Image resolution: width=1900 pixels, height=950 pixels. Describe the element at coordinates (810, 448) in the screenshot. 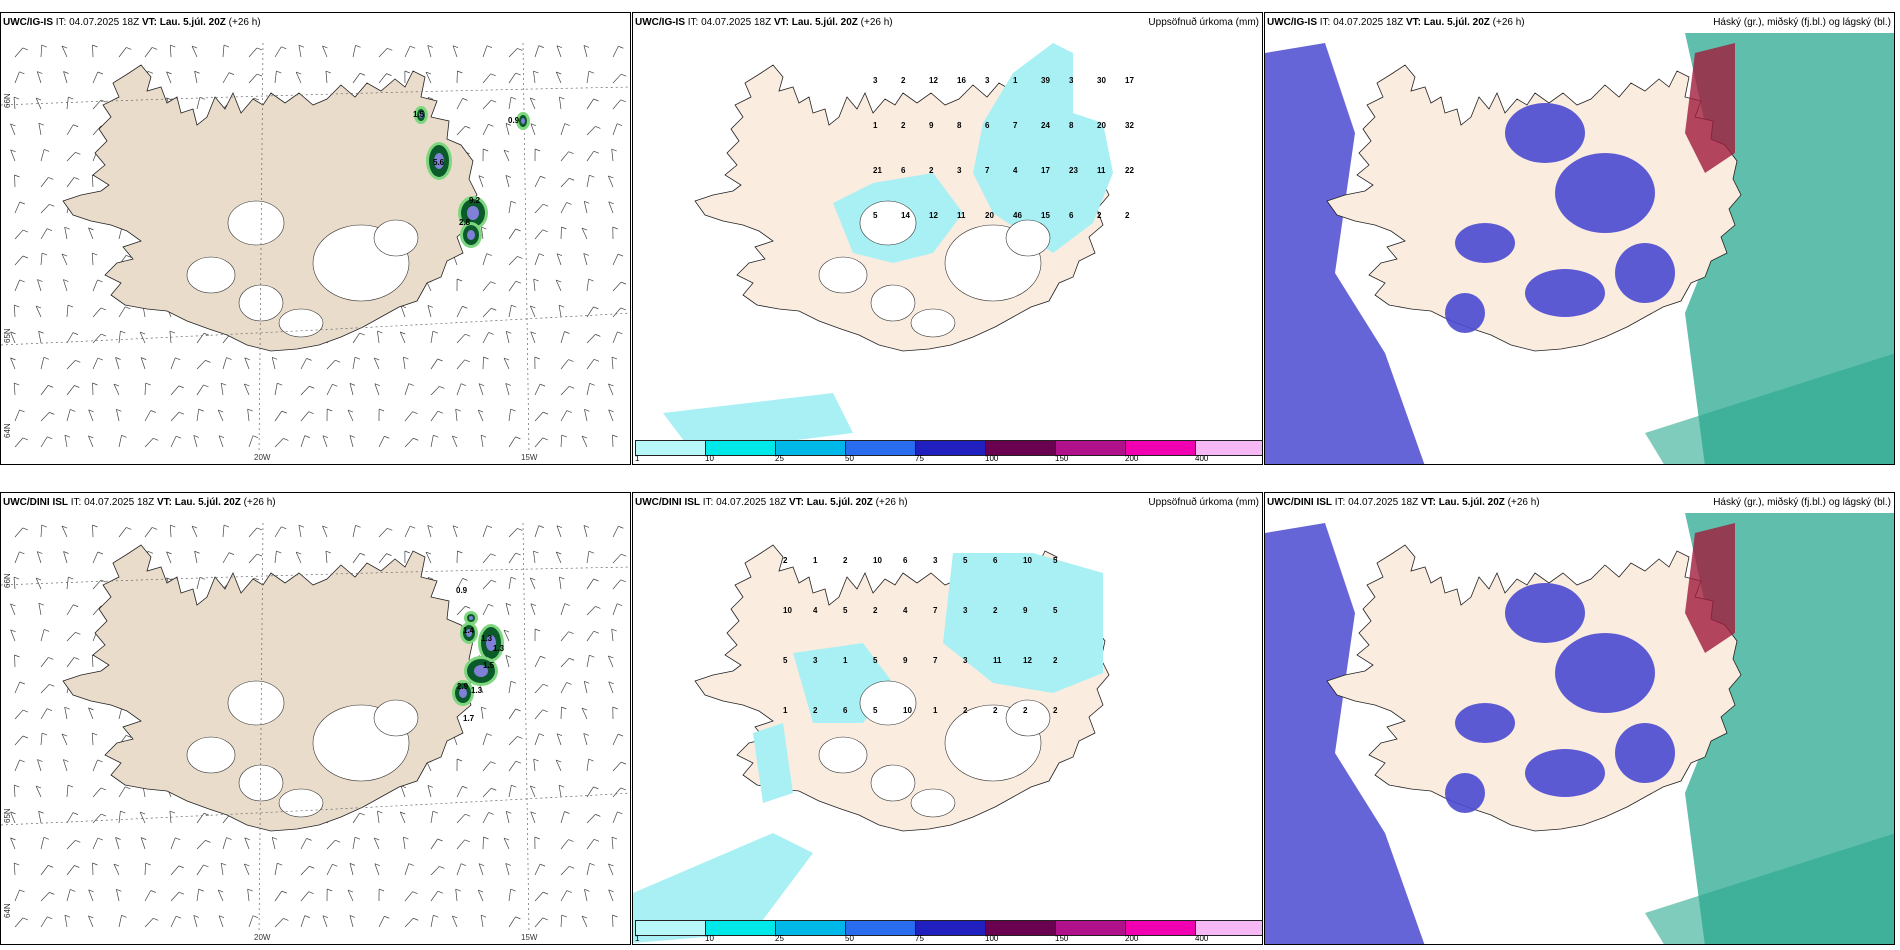

I see `colorbar-segment` at that location.